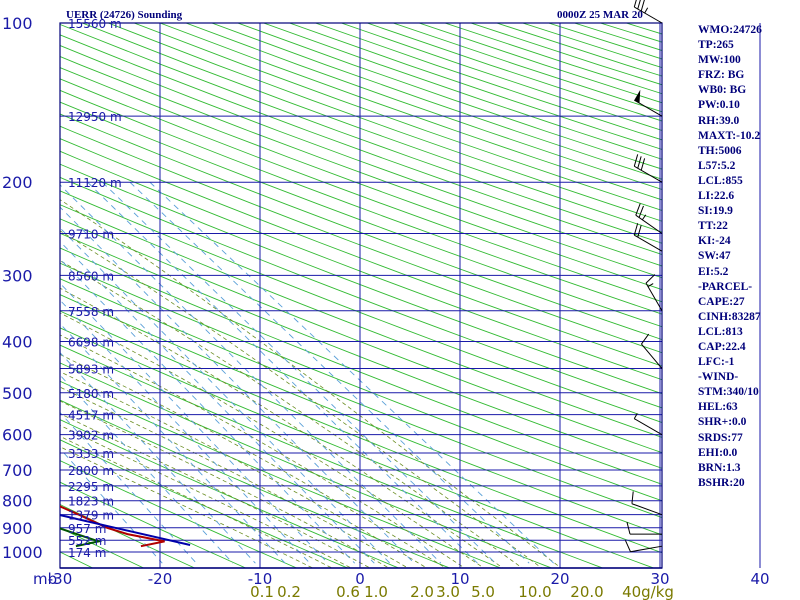  What do you see at coordinates (17, 182) in the screenshot?
I see `pressure-tick-label: 200` at bounding box center [17, 182].